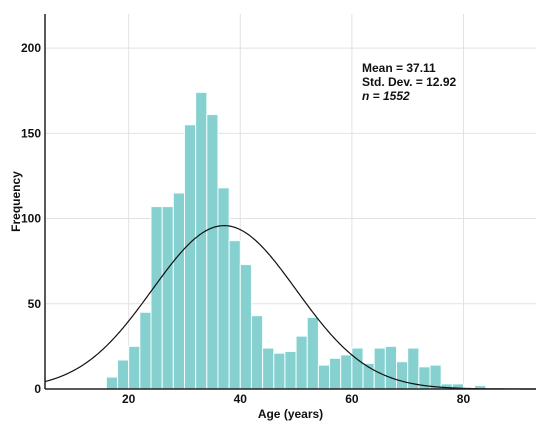 Image resolution: width=550 pixels, height=435 pixels. What do you see at coordinates (464, 399) in the screenshot?
I see `x-tick-label: 80` at bounding box center [464, 399].